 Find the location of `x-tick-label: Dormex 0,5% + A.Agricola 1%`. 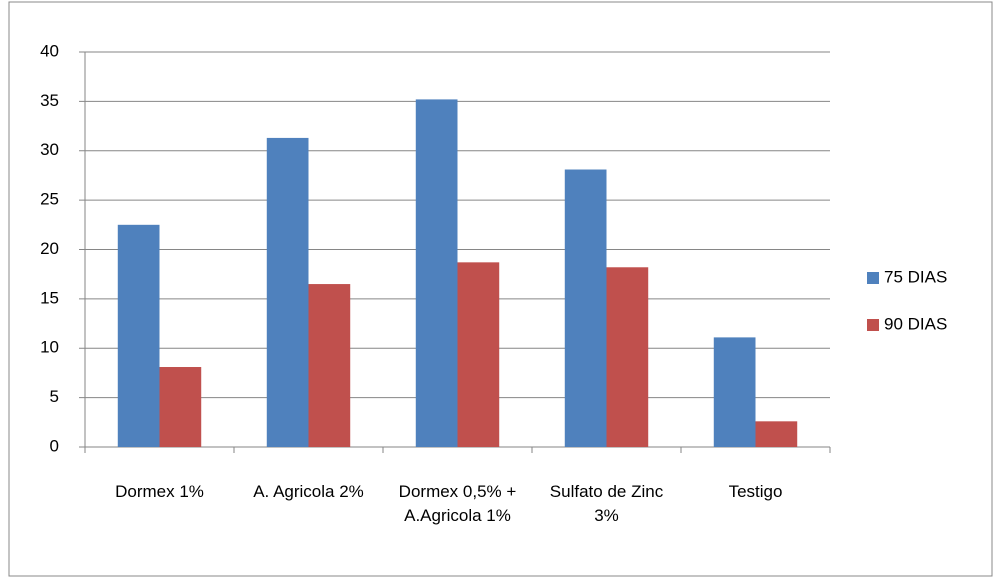

x-tick-label: Dormex 0,5% + A.Agricola 1% is located at coordinates (457, 503).